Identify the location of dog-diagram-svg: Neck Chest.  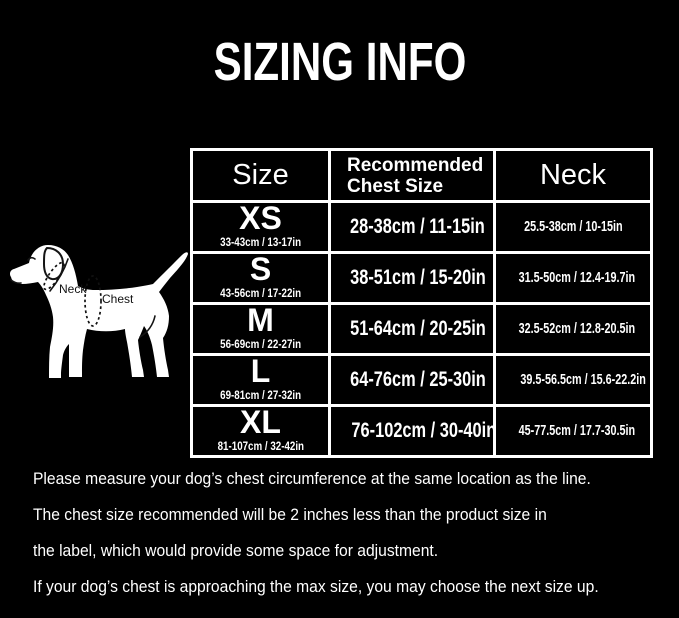
(99, 311).